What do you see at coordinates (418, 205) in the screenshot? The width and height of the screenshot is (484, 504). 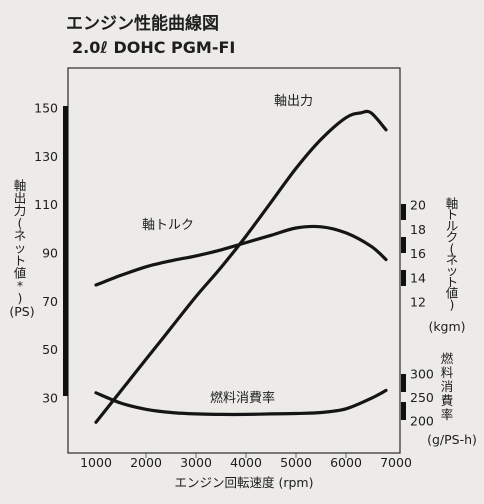 I see `torque-tick-label: 20` at bounding box center [418, 205].